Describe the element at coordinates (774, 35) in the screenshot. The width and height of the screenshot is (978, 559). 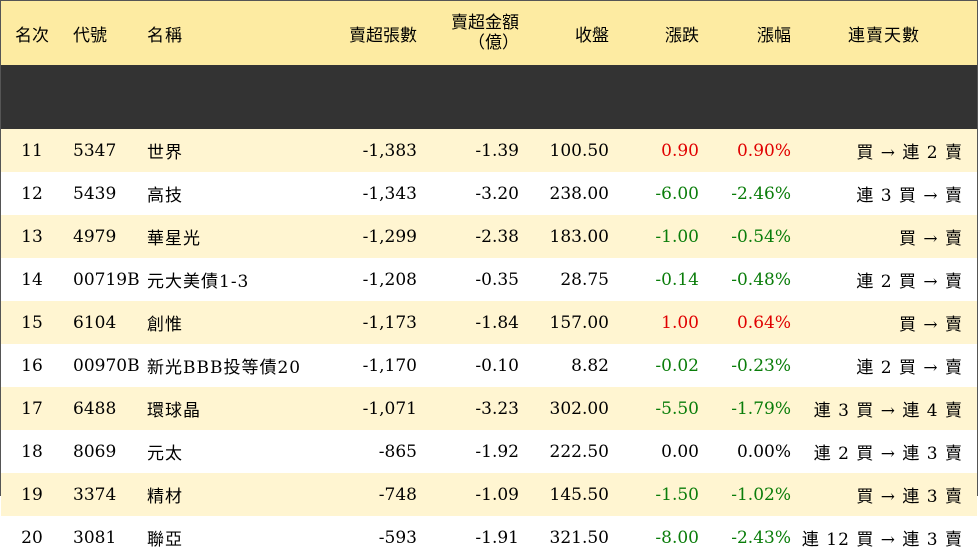
I see `header-change-pct: 漲幅` at that location.